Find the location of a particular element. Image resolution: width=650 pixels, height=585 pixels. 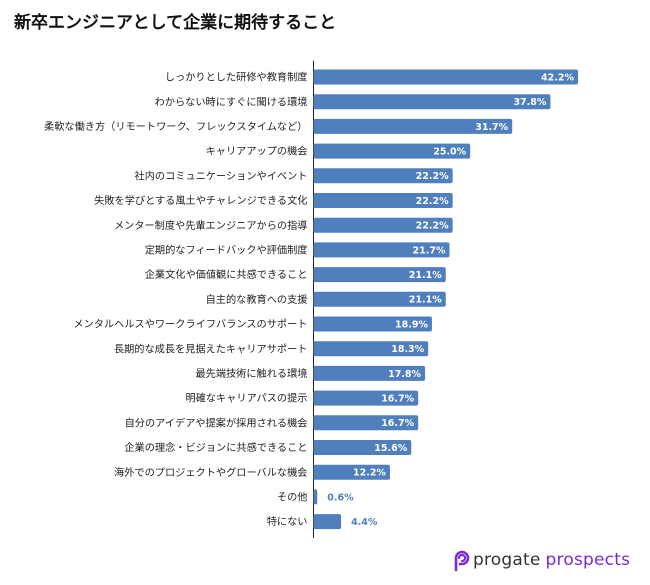

category-label: しっかりとした研修や教育制度 is located at coordinates (236, 77).